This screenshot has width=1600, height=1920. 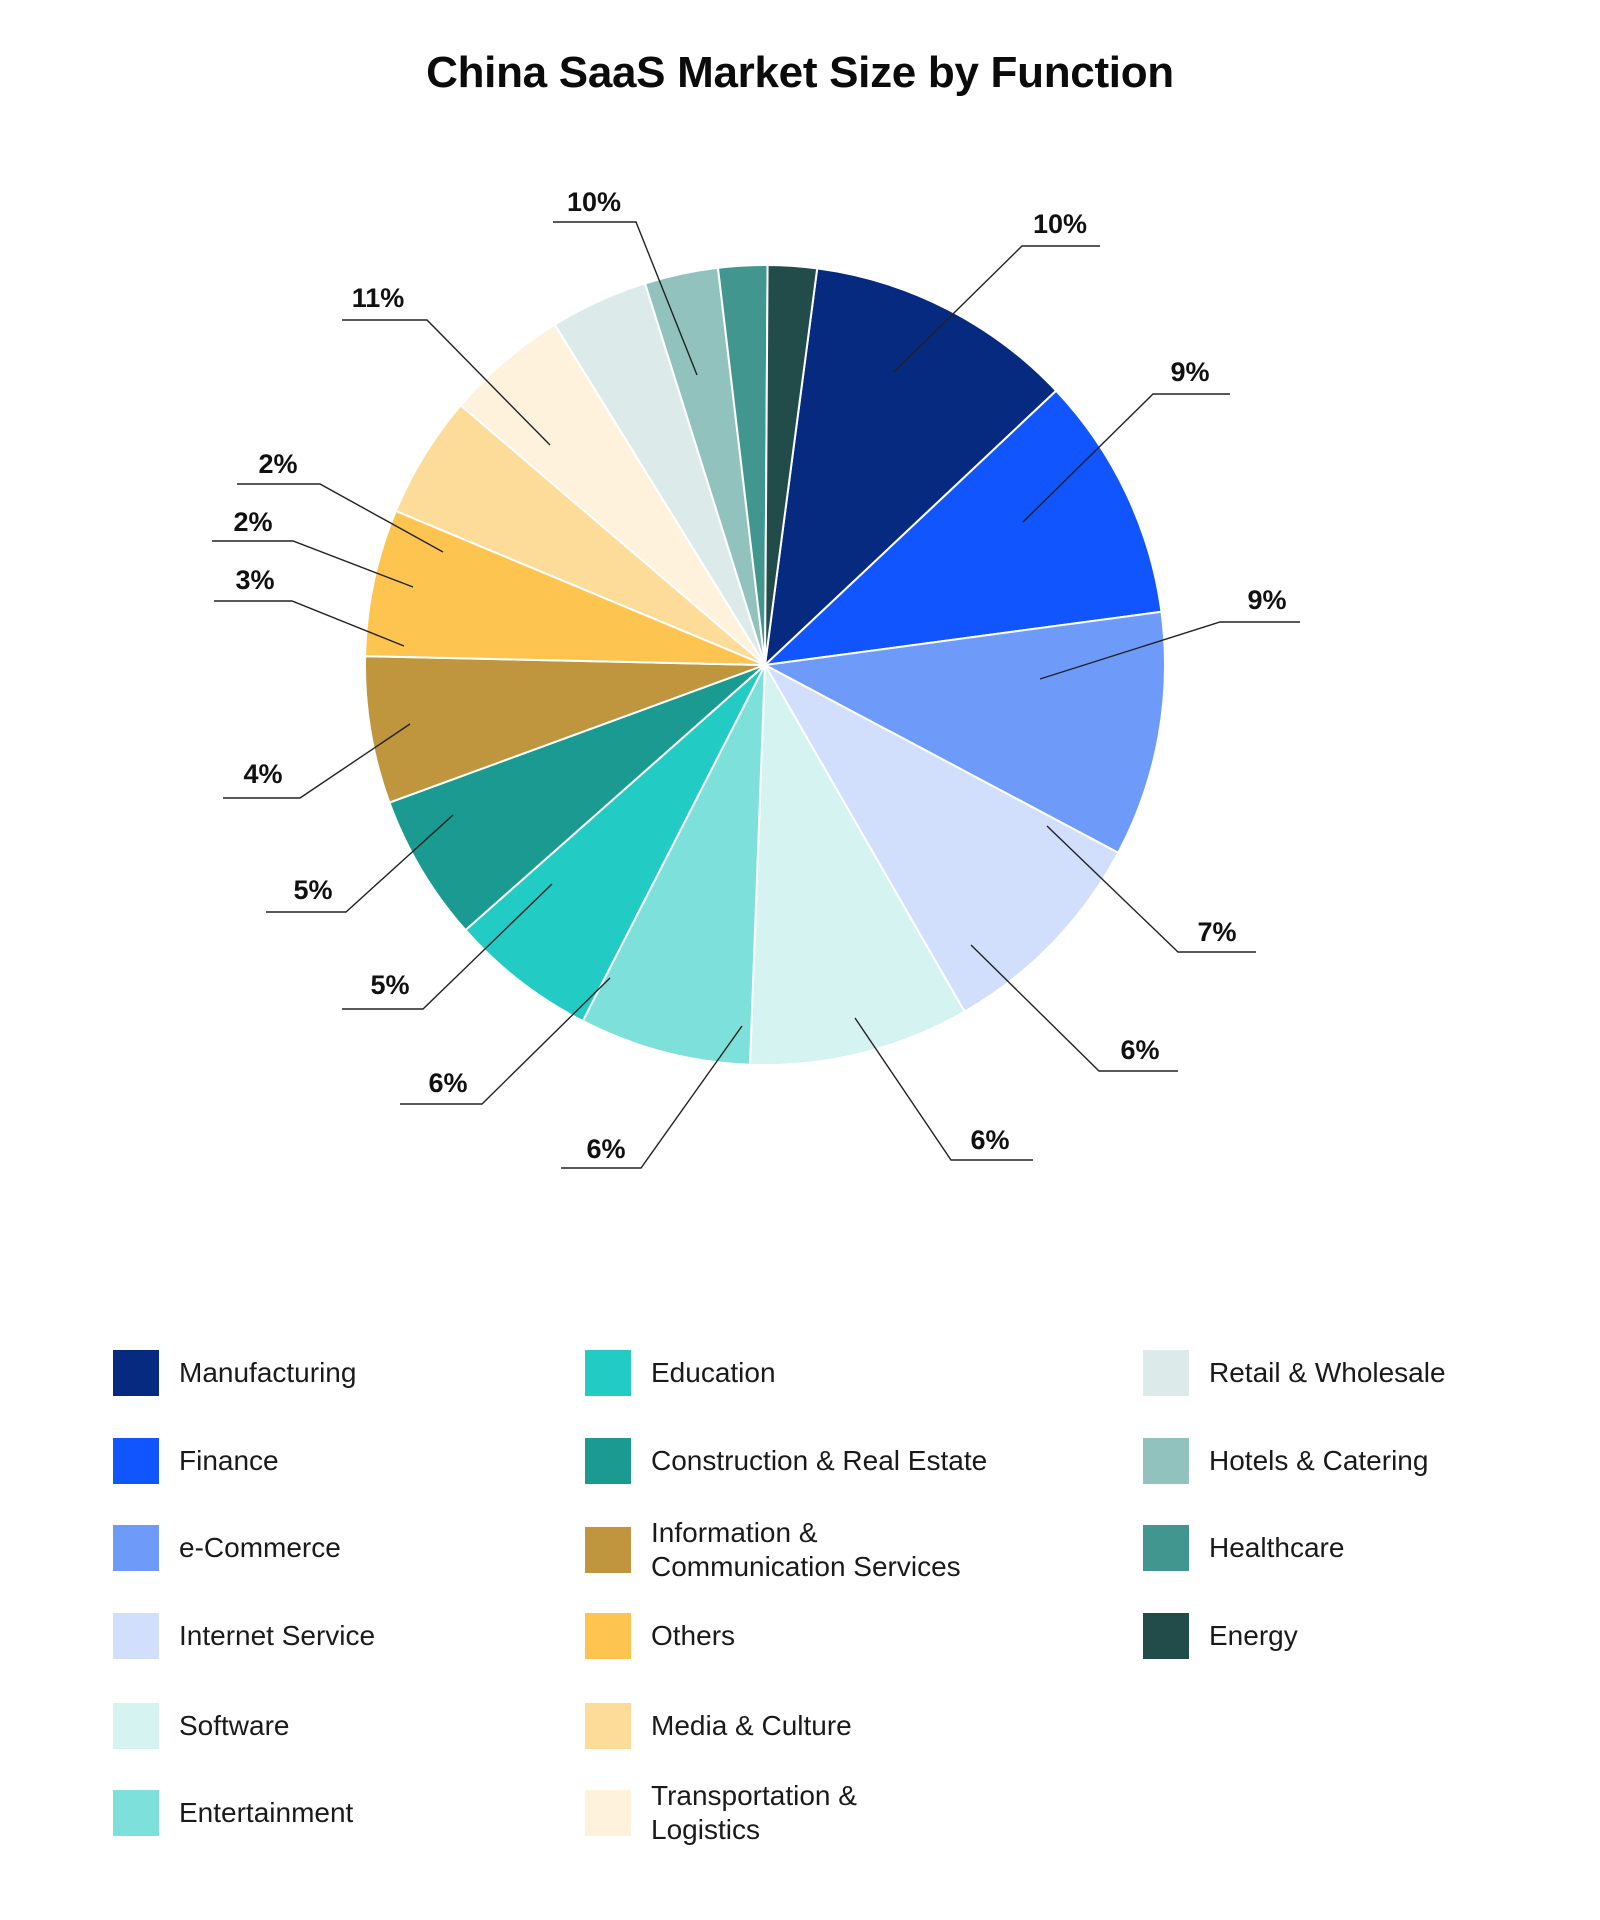 I want to click on pie-slice-others, so click(x=565, y=587).